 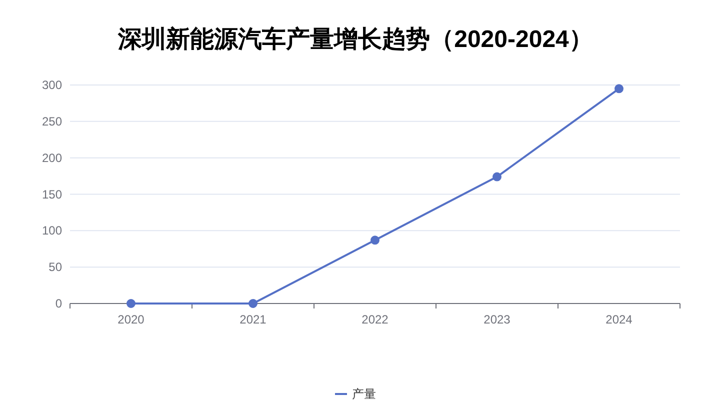 I want to click on y-tick-label: 300, so click(x=52, y=85).